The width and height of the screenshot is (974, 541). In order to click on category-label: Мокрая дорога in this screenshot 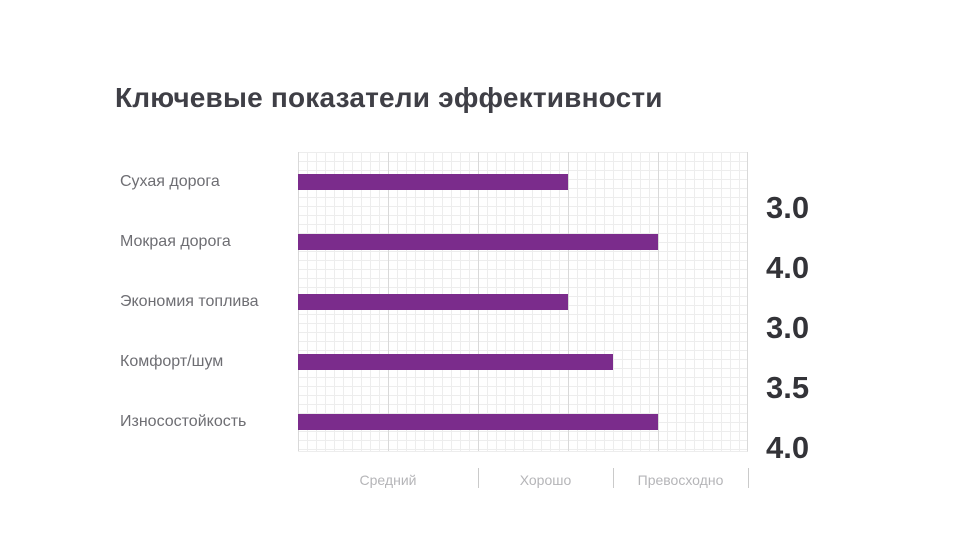, I will do `click(175, 241)`.